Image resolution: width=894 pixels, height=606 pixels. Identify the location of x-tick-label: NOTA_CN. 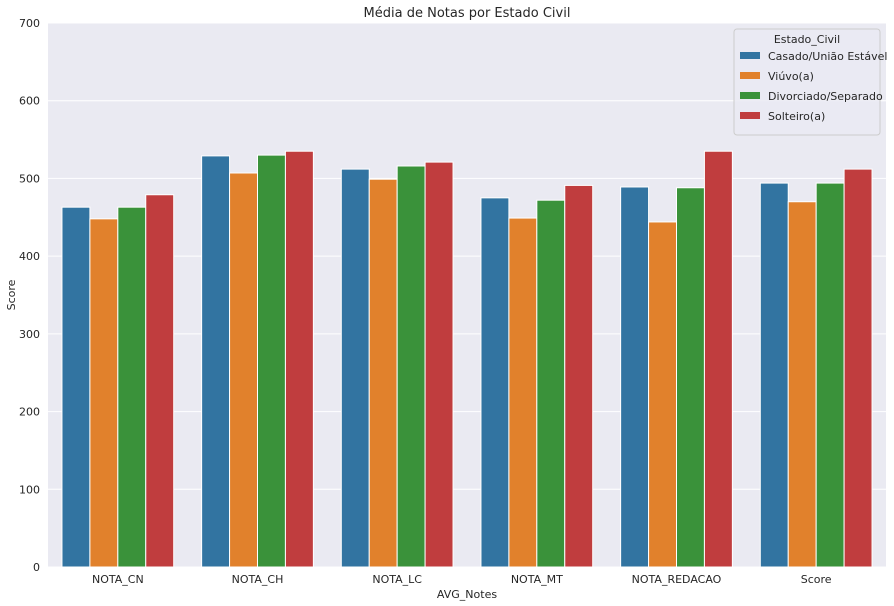
(118, 579).